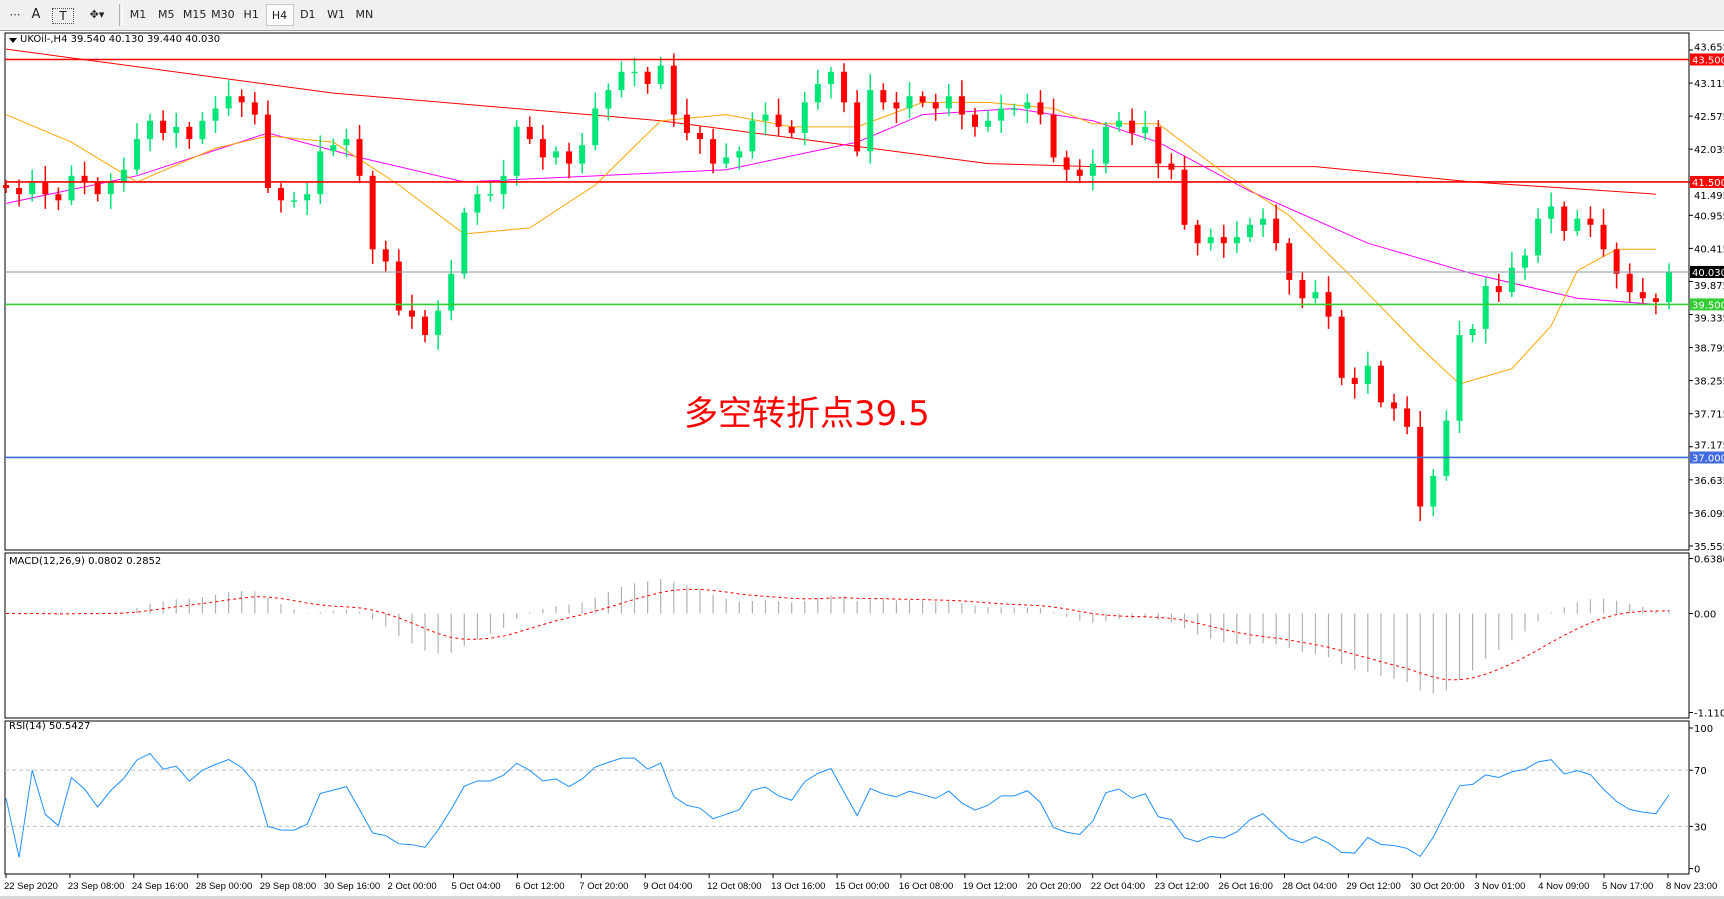  Describe the element at coordinates (837, 634) in the screenshot. I see `macd-signal-line` at that location.